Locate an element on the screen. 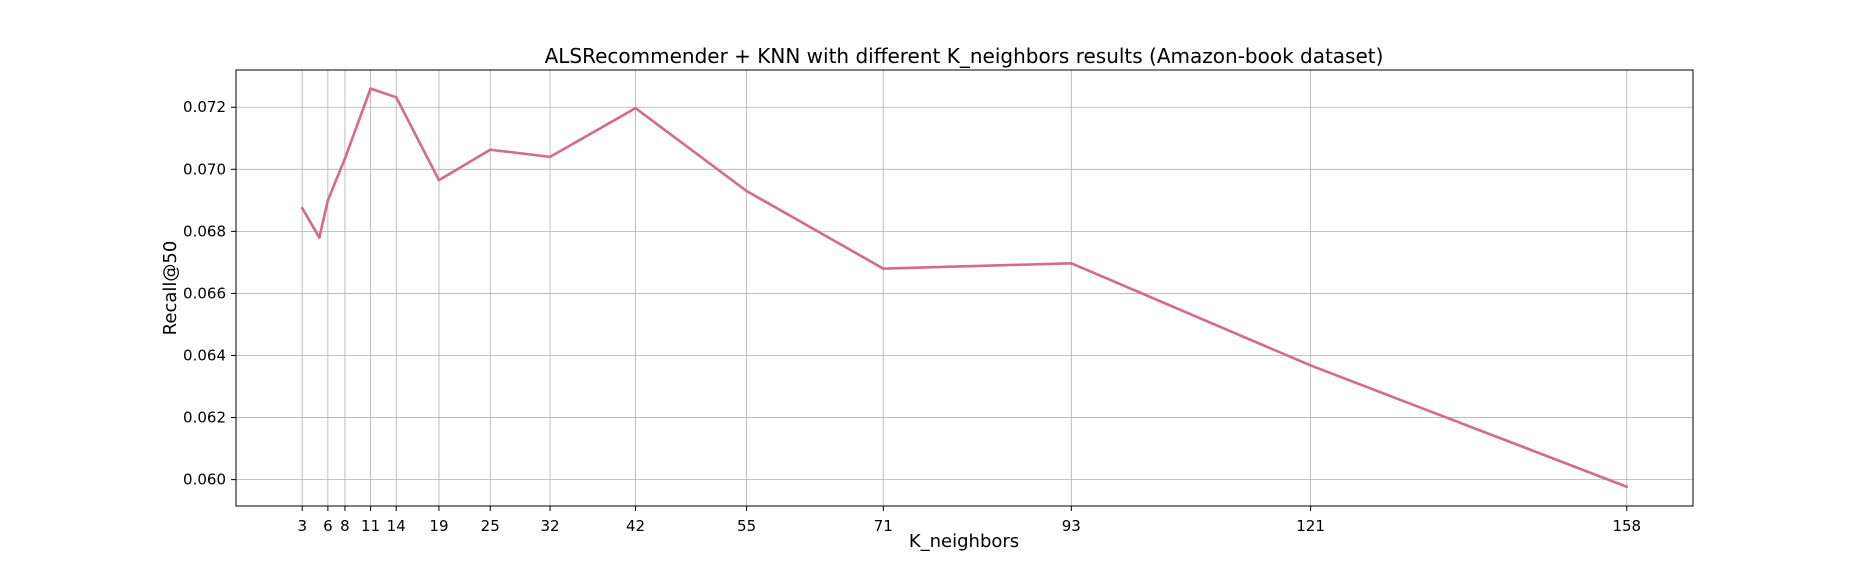 The height and width of the screenshot is (576, 1872). x-tick-label: 93 is located at coordinates (1071, 526).